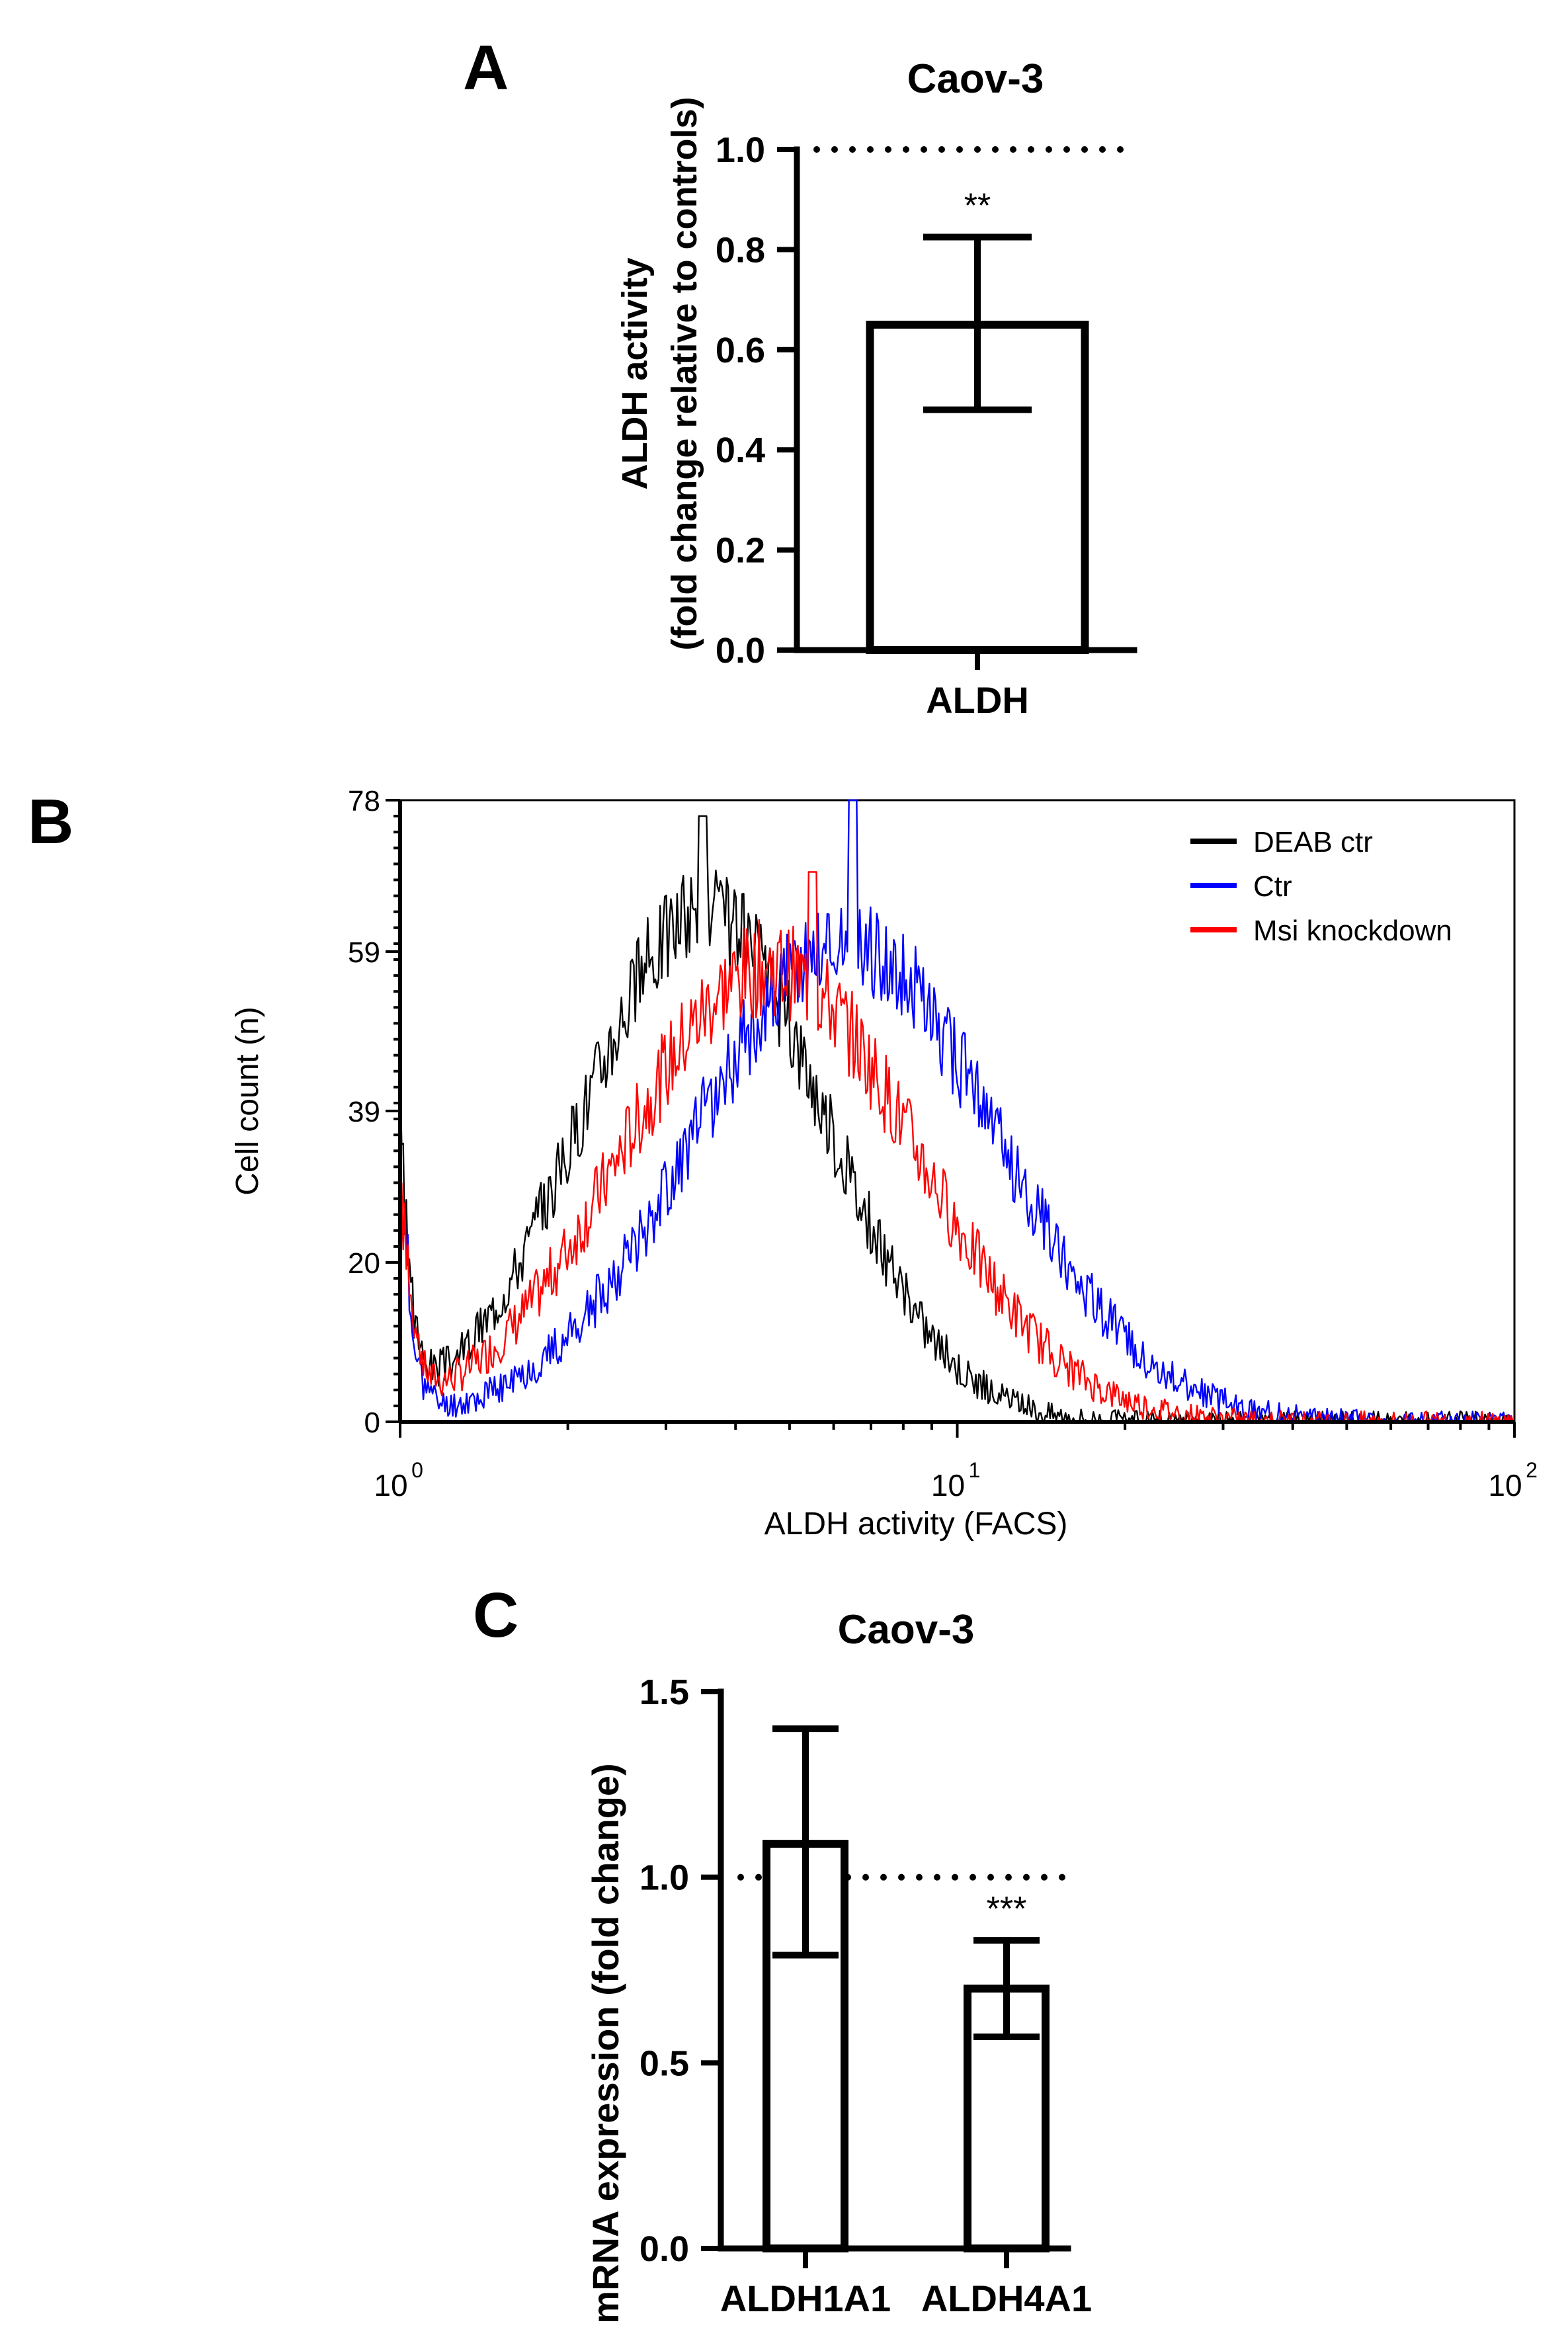 This screenshot has width=1568, height=2345. Describe the element at coordinates (50, 821) in the screenshot. I see `panel-label-b: B` at that location.